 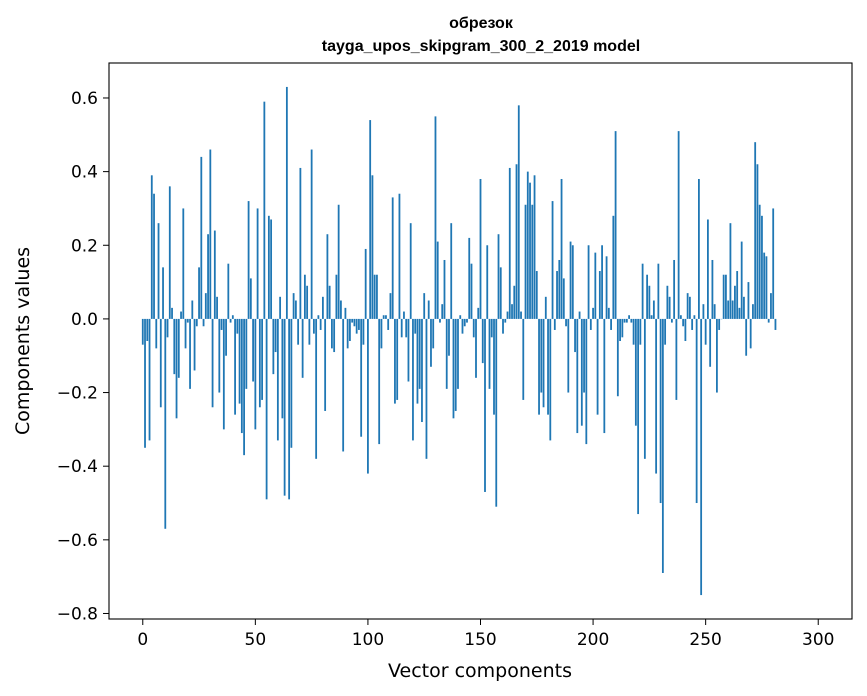 I want to click on x-tick-label: 100, so click(x=368, y=640).